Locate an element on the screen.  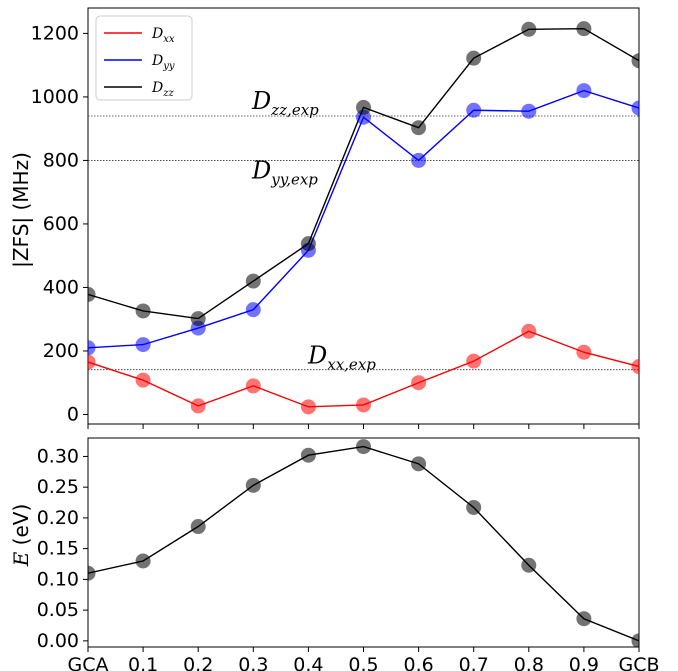
x-tick-label: 0.7 is located at coordinates (474, 662).